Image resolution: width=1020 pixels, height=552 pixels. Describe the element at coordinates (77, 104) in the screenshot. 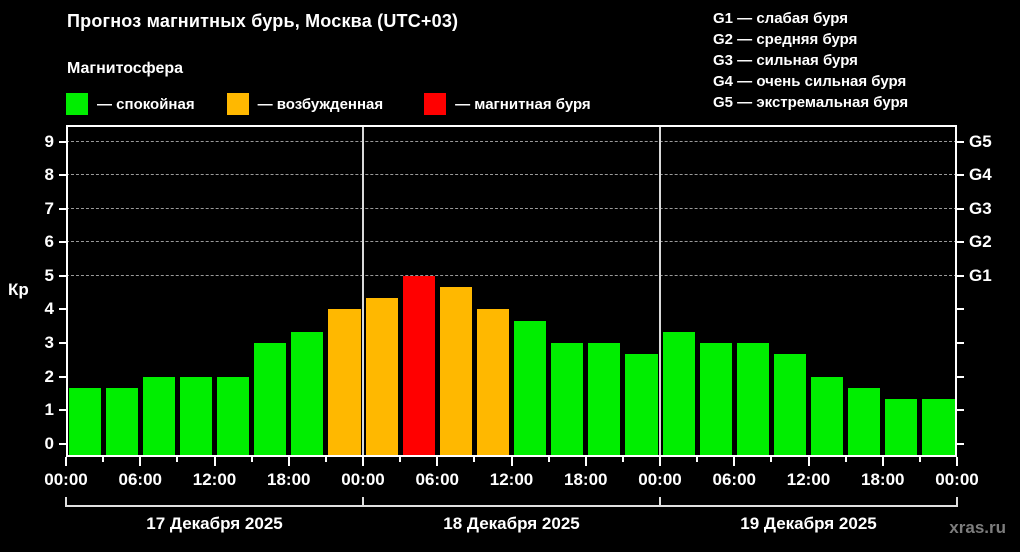

I see `quiet-color-swatch` at that location.